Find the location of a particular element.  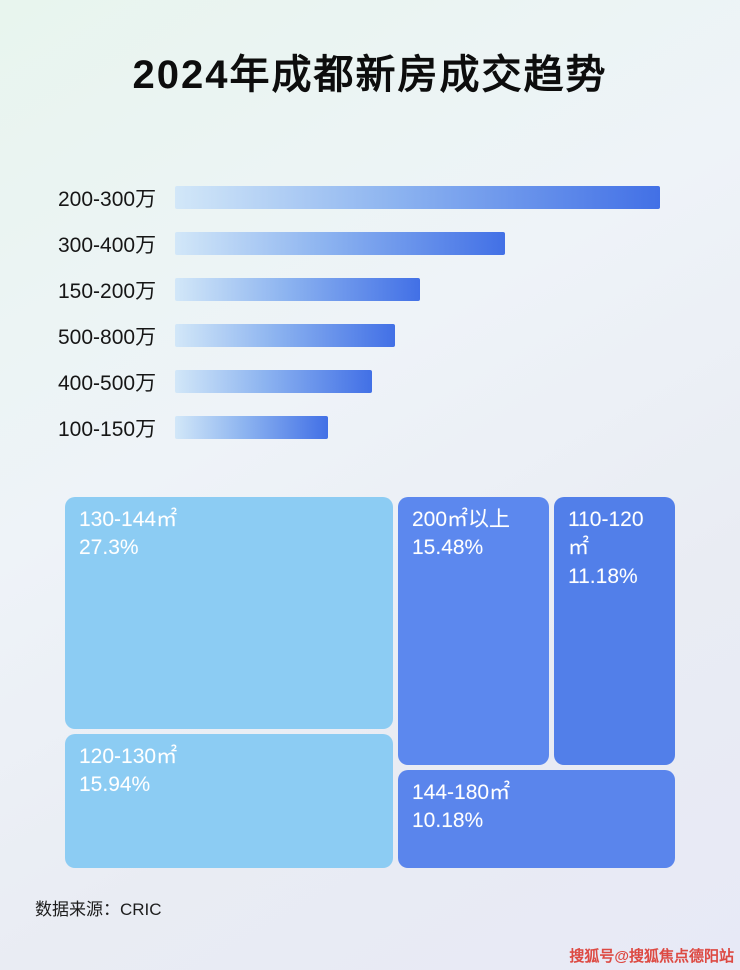

bar-category-label: 300-400万 is located at coordinates (107, 245).